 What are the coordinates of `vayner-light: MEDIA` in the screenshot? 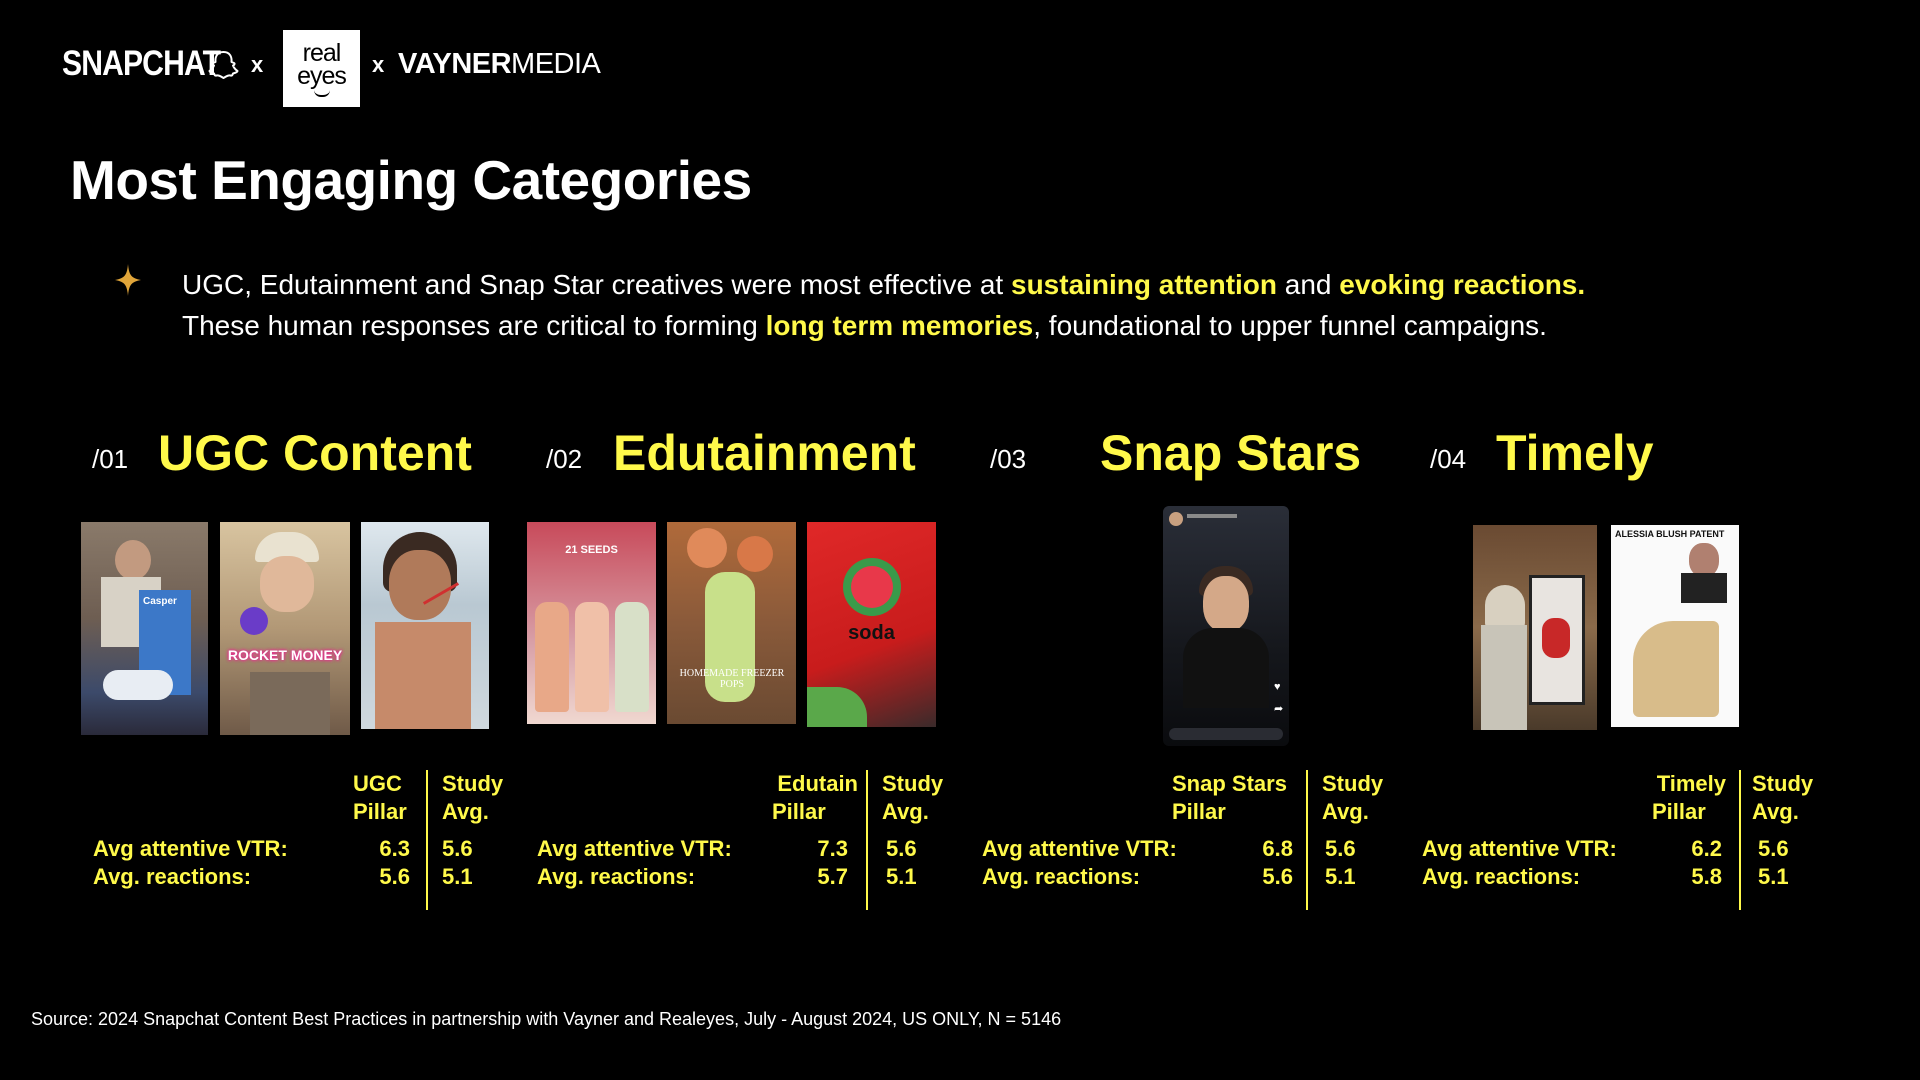 It's located at (556, 64).